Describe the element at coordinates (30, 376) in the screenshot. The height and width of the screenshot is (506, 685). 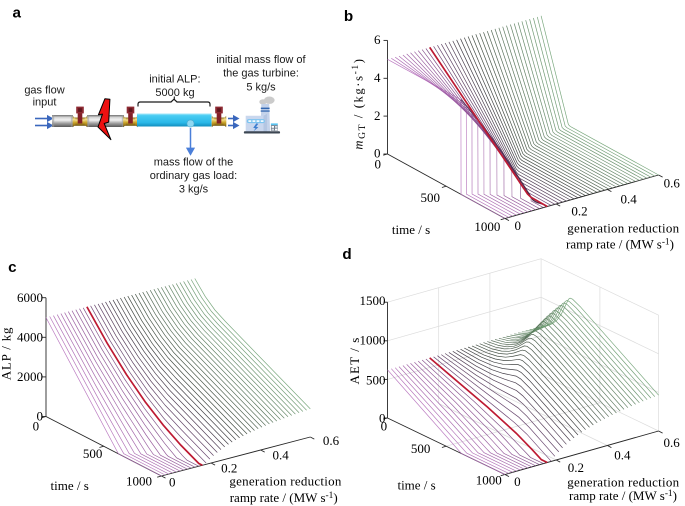
I see `svg-text: 2000` at that location.